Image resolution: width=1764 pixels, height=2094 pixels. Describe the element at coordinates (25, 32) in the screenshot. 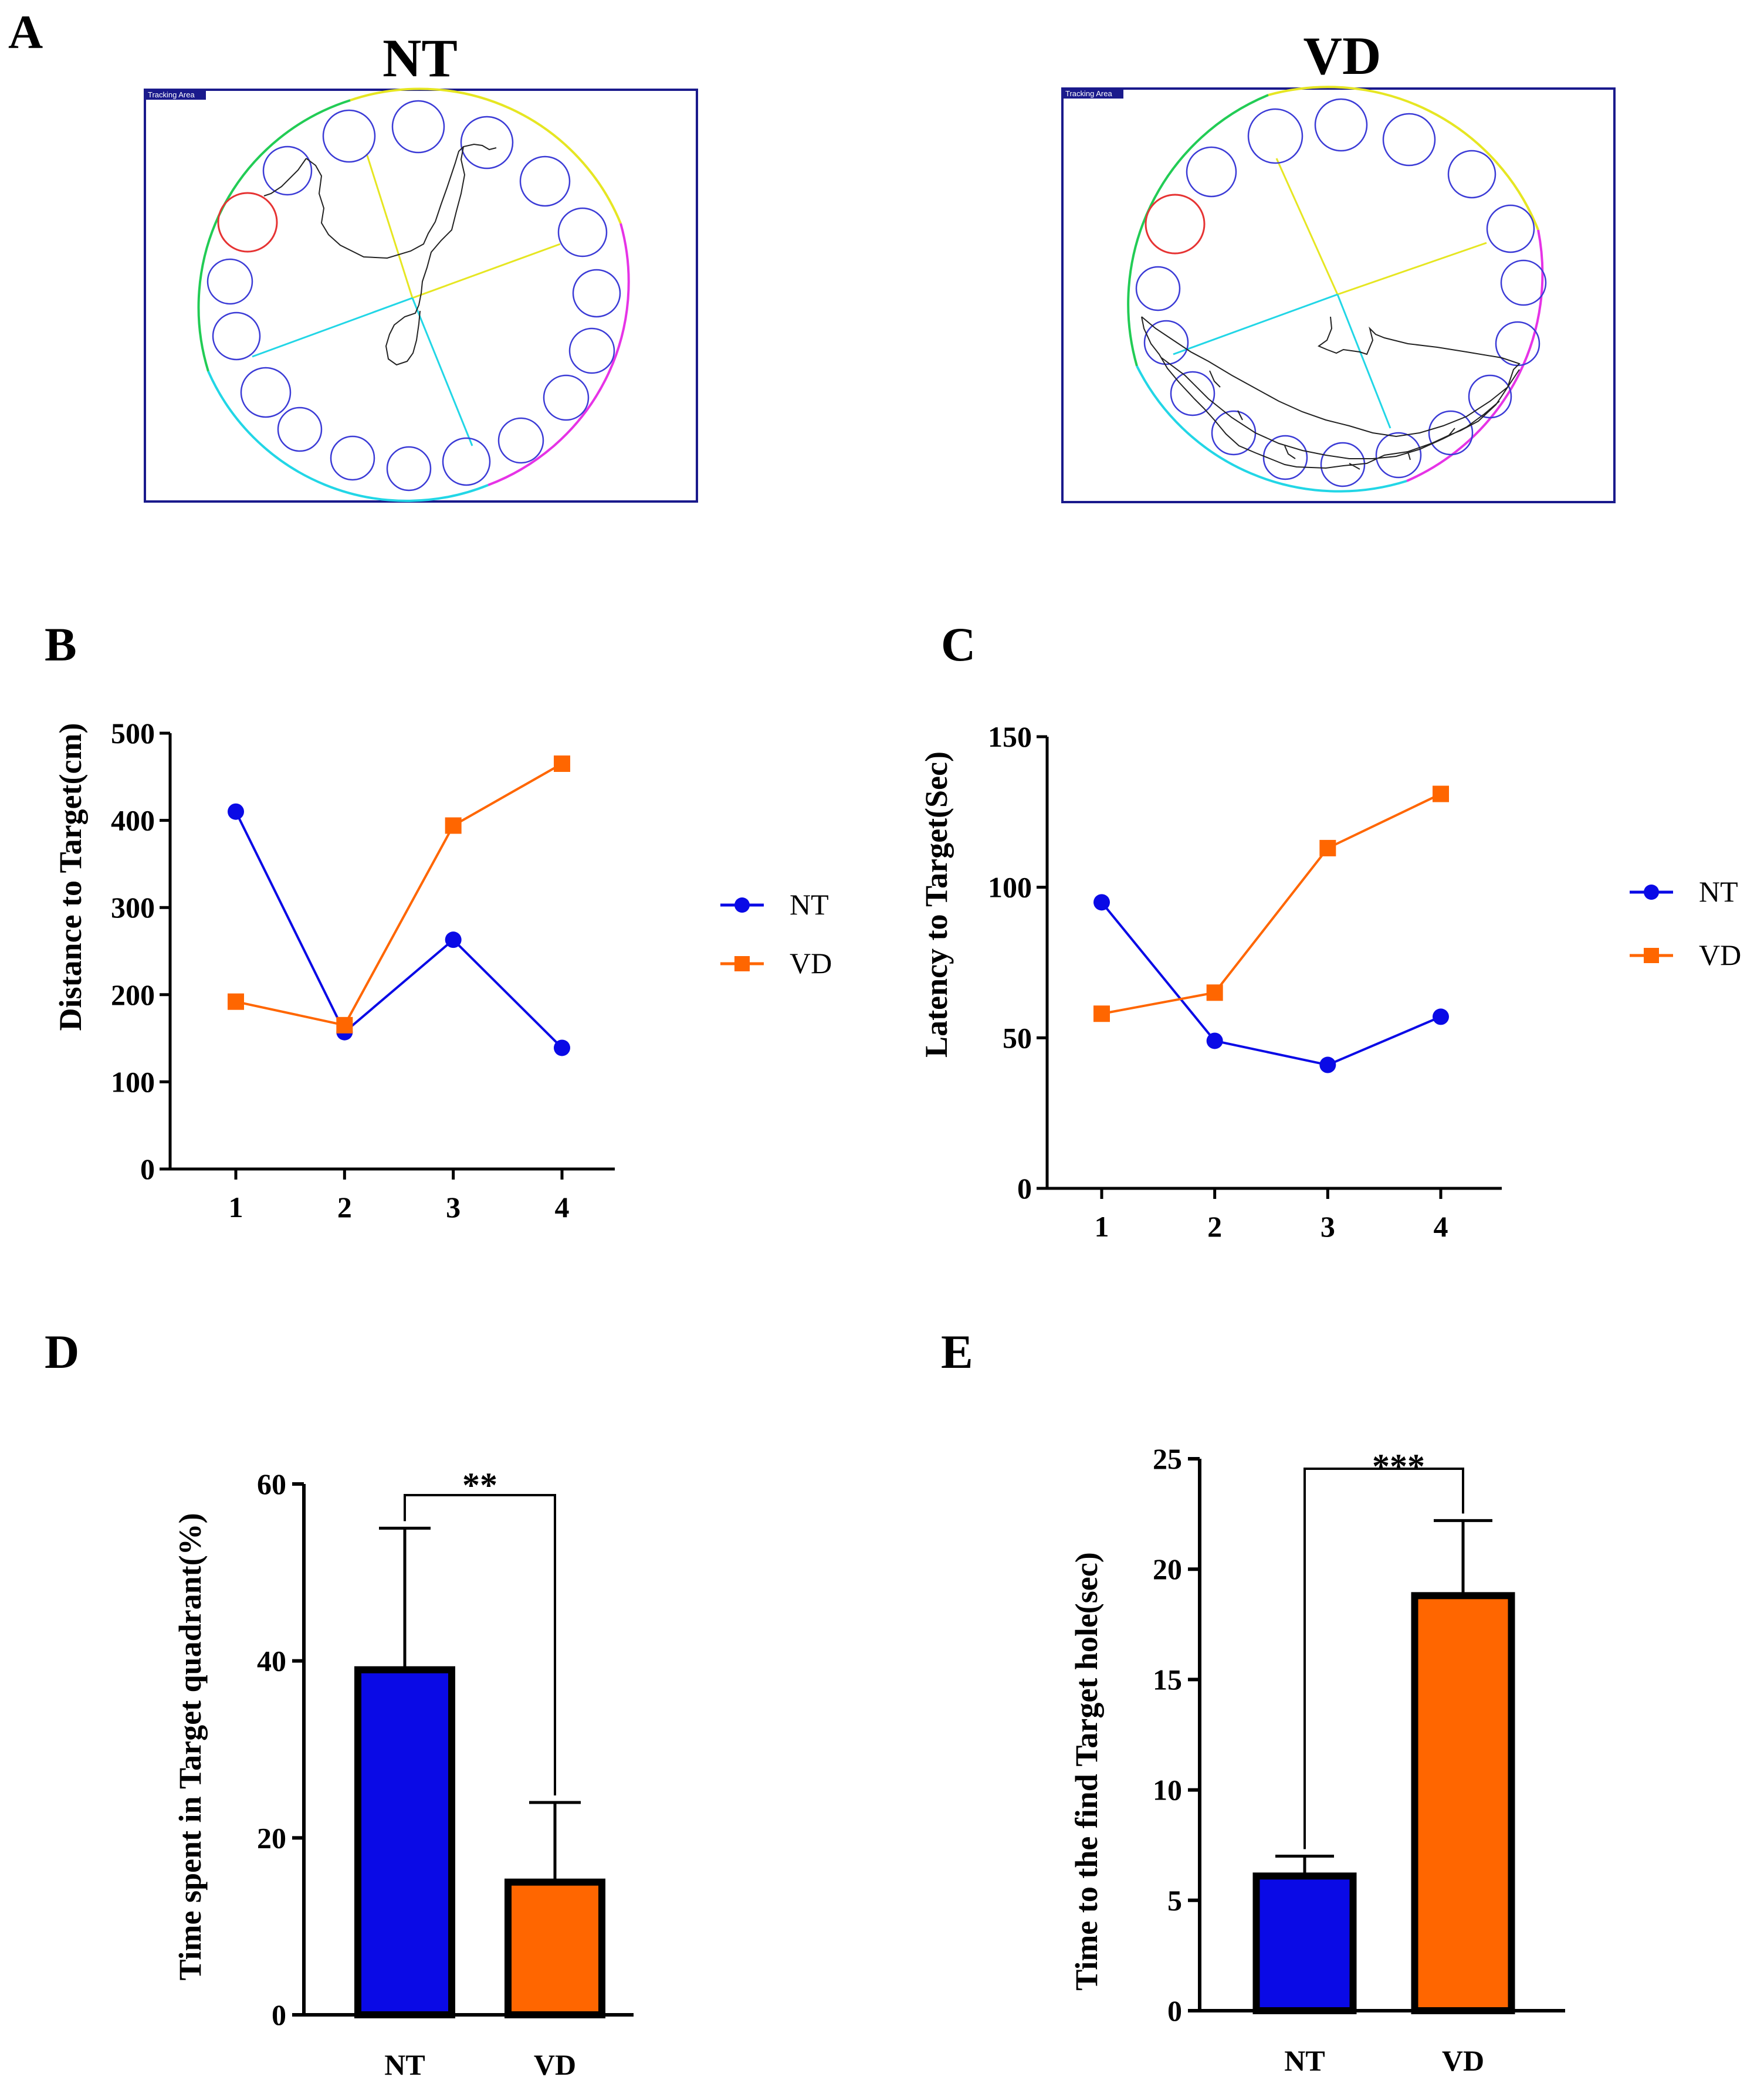

I see `panel-letter-a: A` at that location.